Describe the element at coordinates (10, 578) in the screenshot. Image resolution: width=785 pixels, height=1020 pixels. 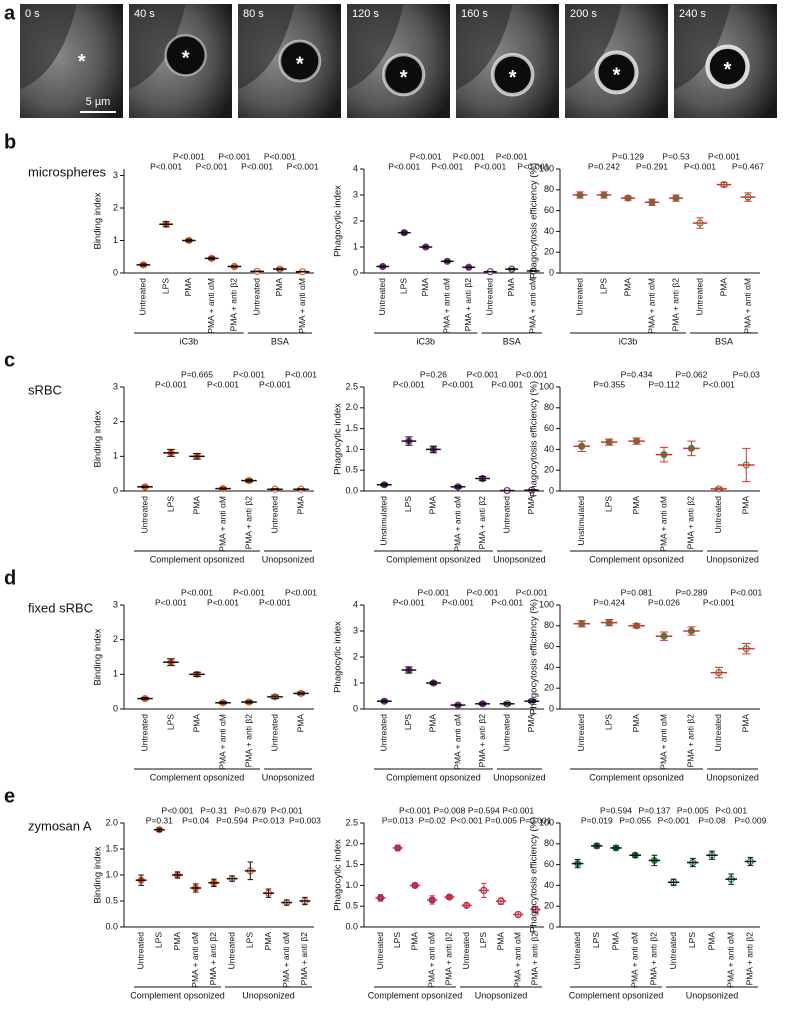
I see `panel-label: d` at that location.